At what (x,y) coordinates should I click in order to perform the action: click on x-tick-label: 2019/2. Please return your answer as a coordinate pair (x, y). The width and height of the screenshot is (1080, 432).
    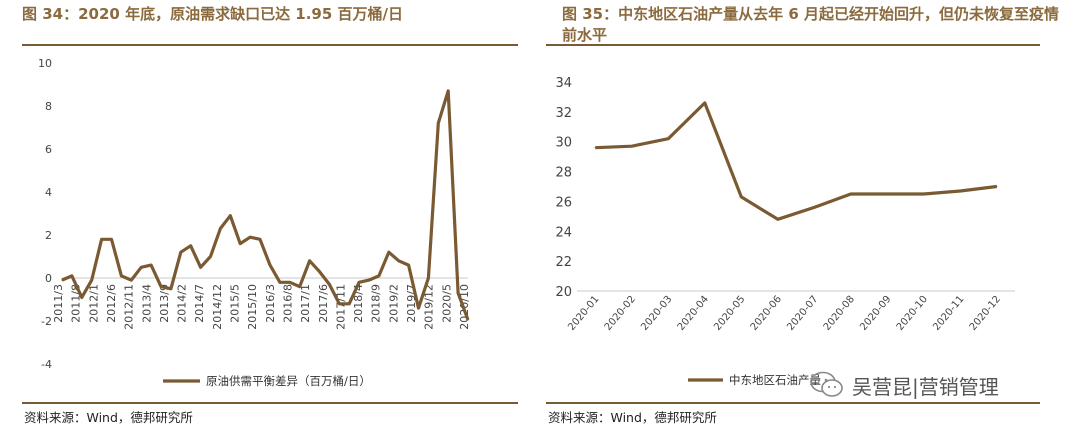
    Looking at the image, I should click on (393, 303).